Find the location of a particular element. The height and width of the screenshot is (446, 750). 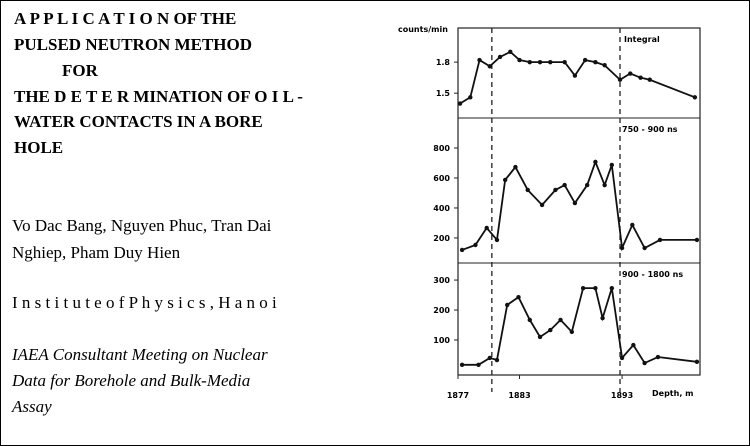

panel-label: 750 - 900 ns is located at coordinates (650, 129).